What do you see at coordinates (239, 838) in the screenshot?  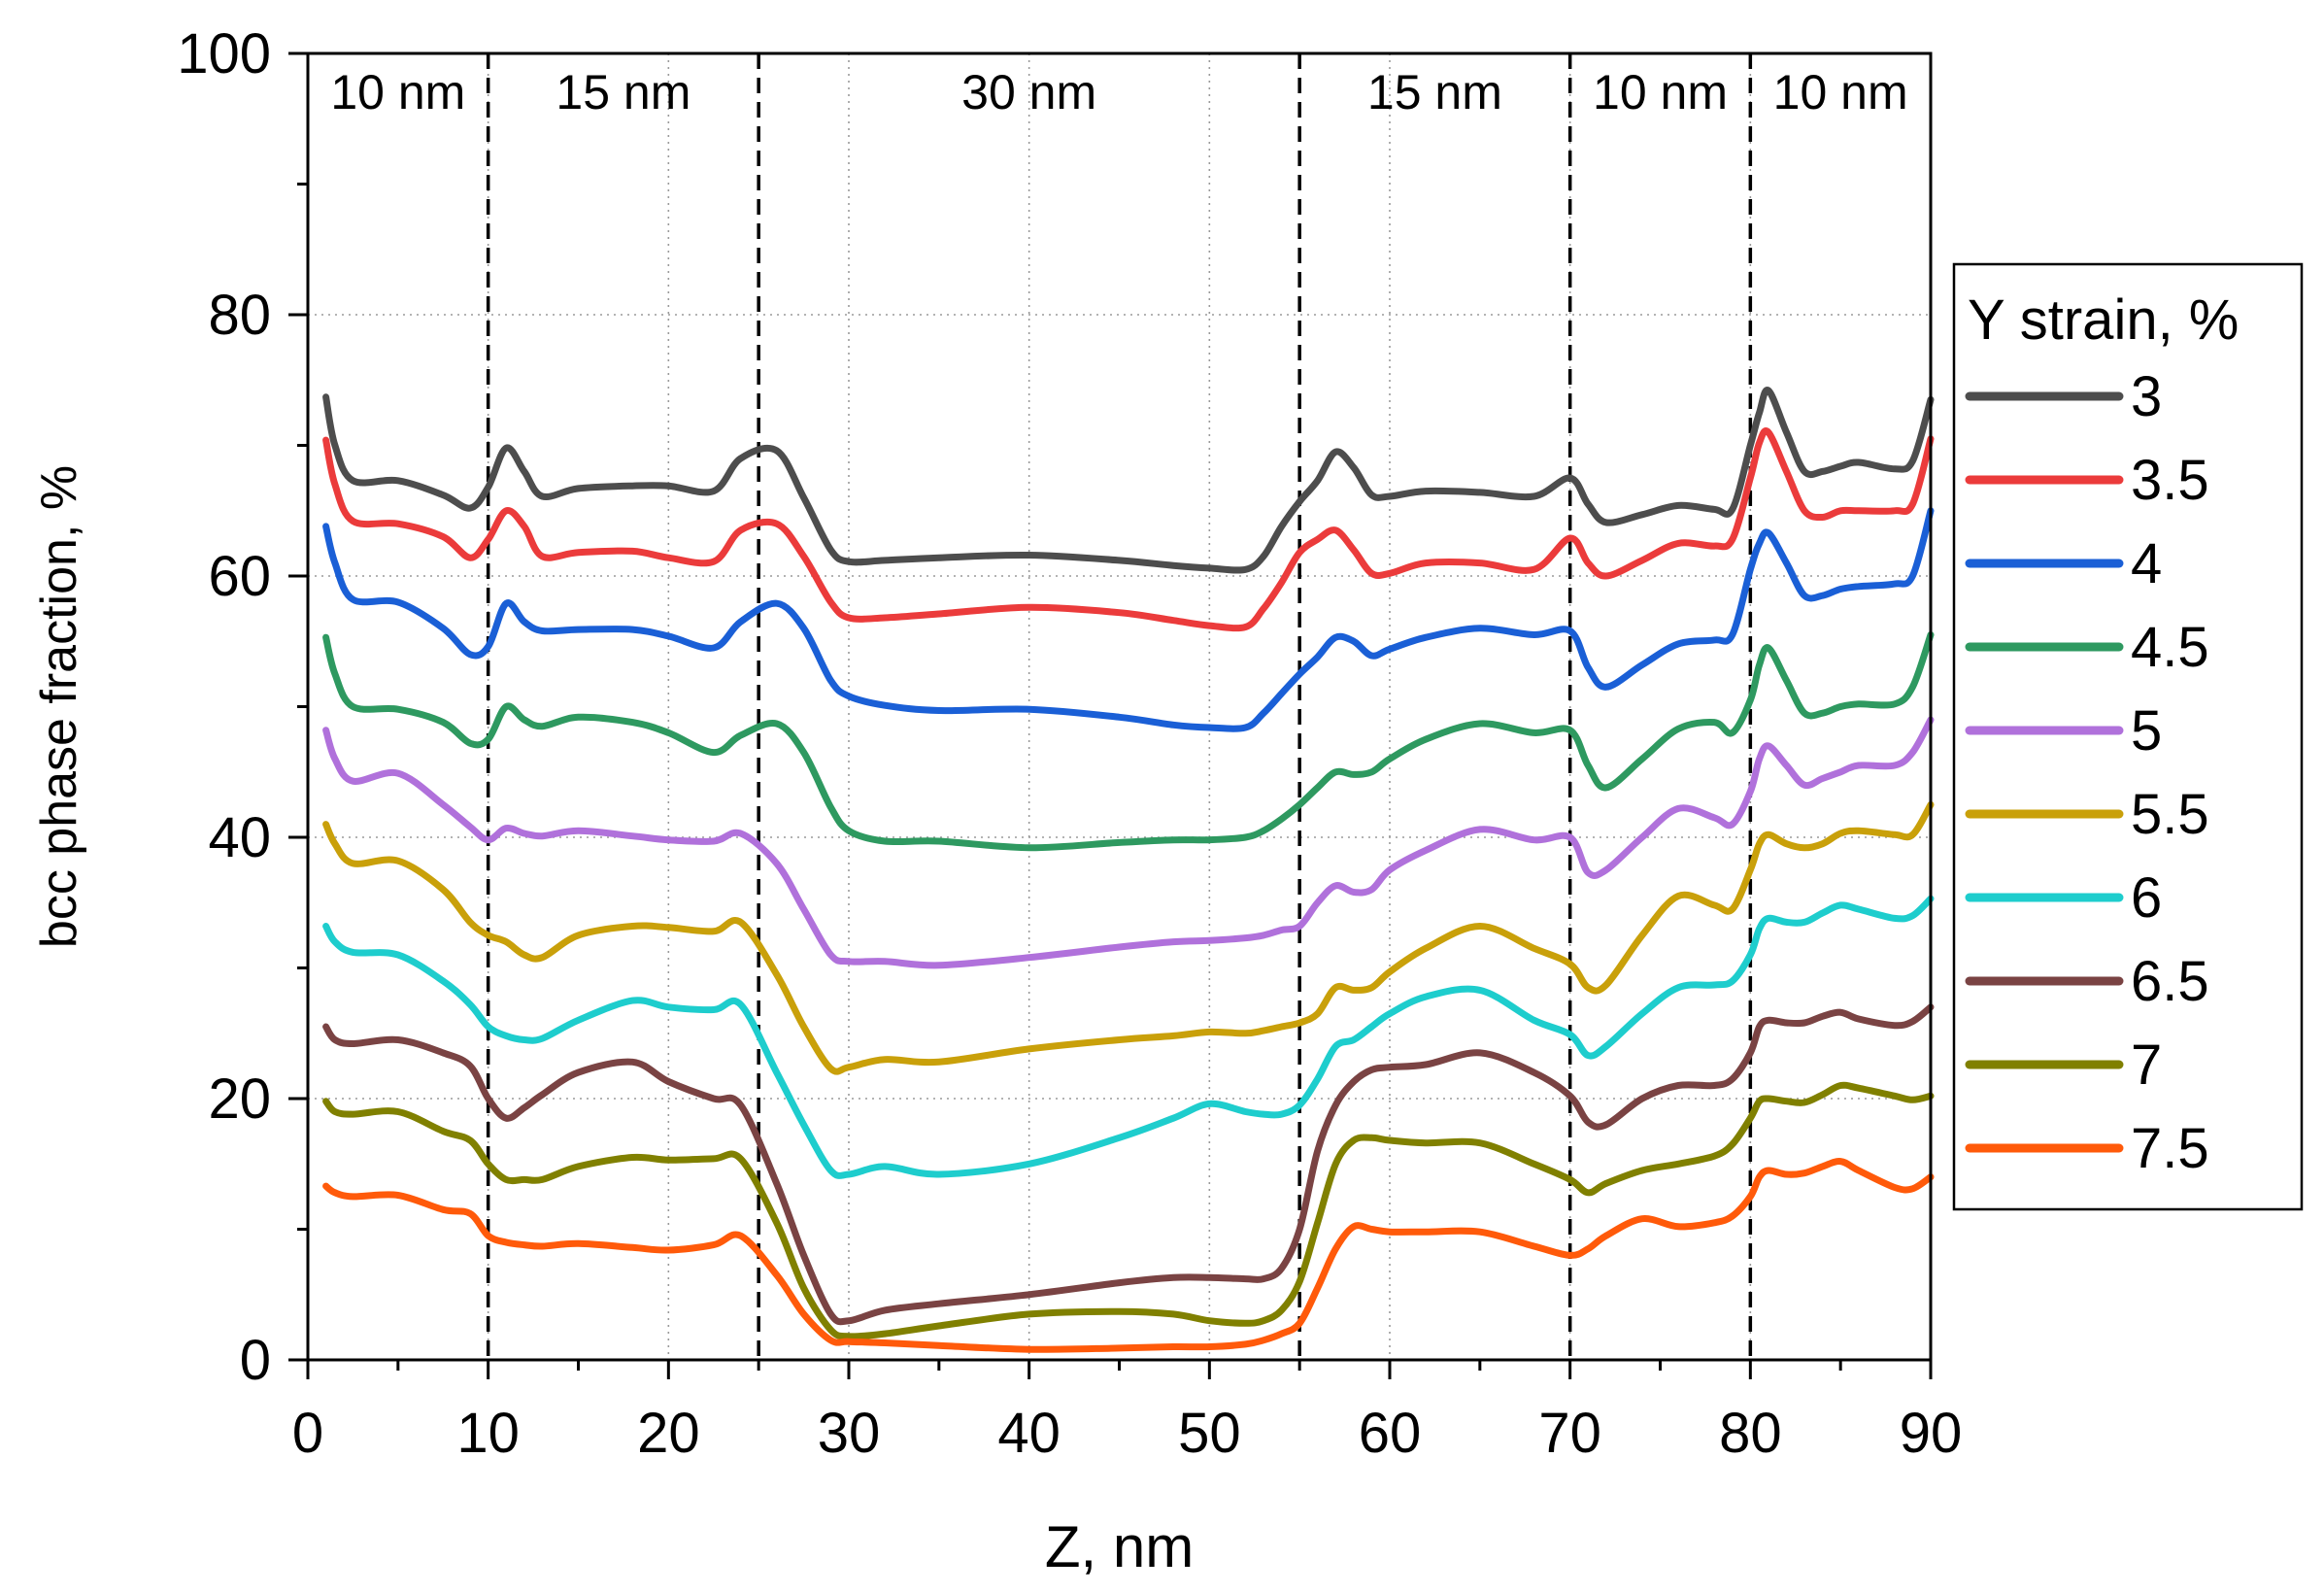 I see `y-tick-label: 40` at bounding box center [239, 838].